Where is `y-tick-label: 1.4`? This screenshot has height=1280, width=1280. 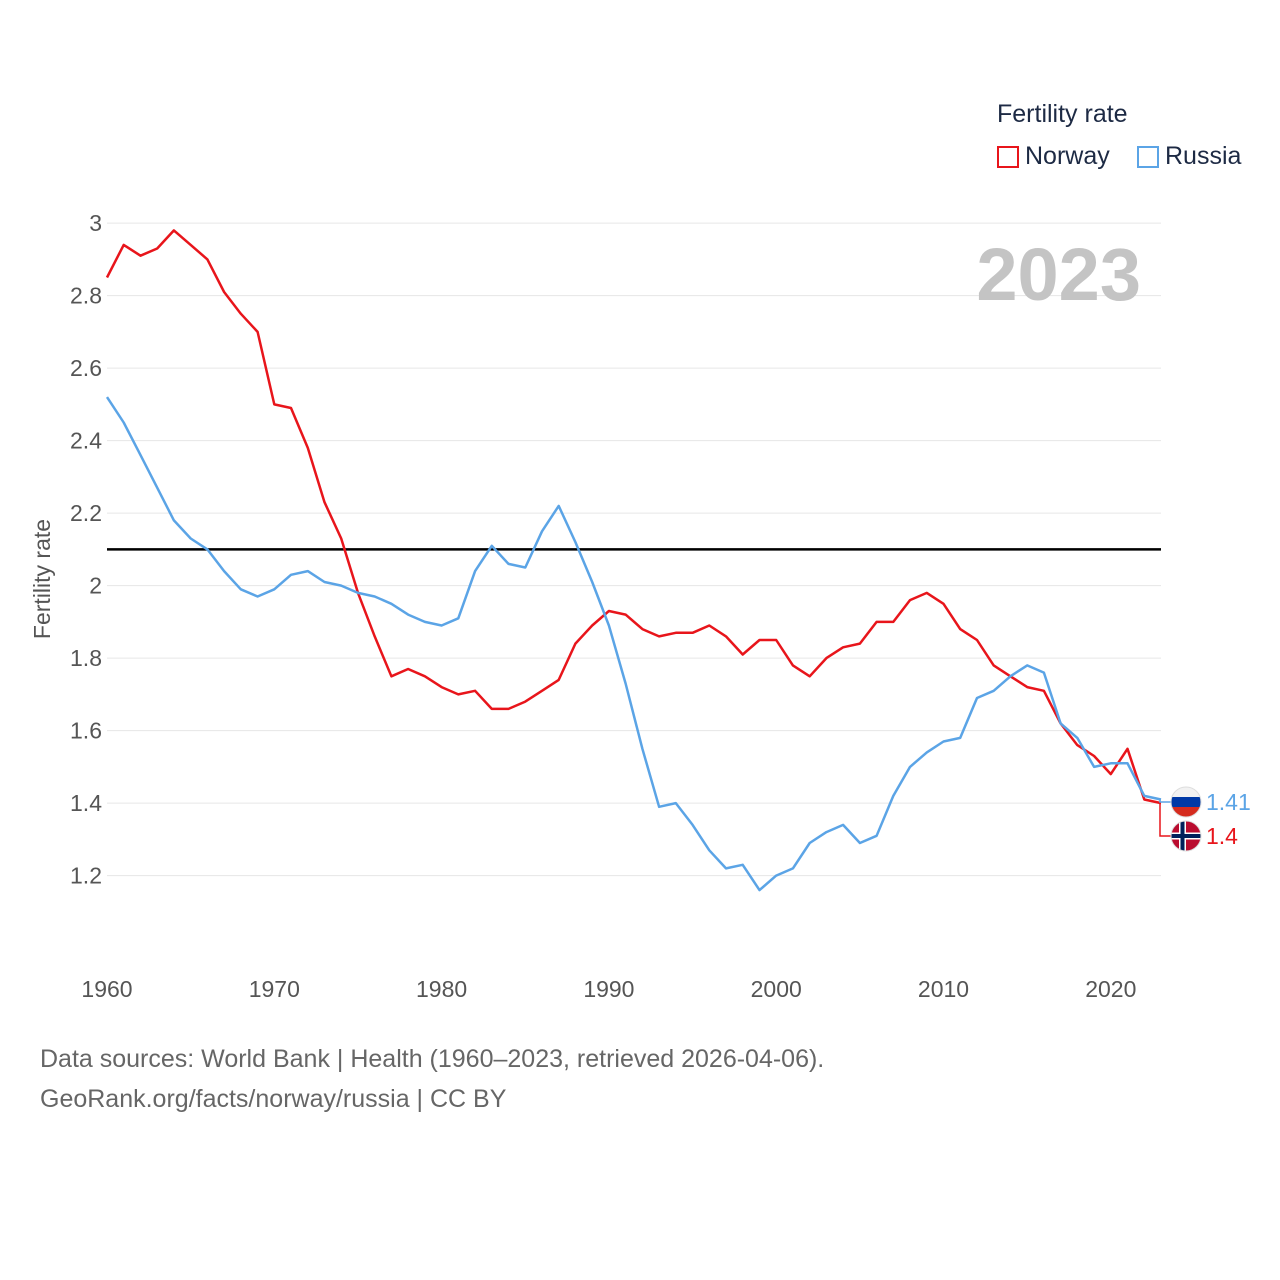 y-tick-label: 1.4 is located at coordinates (86, 803).